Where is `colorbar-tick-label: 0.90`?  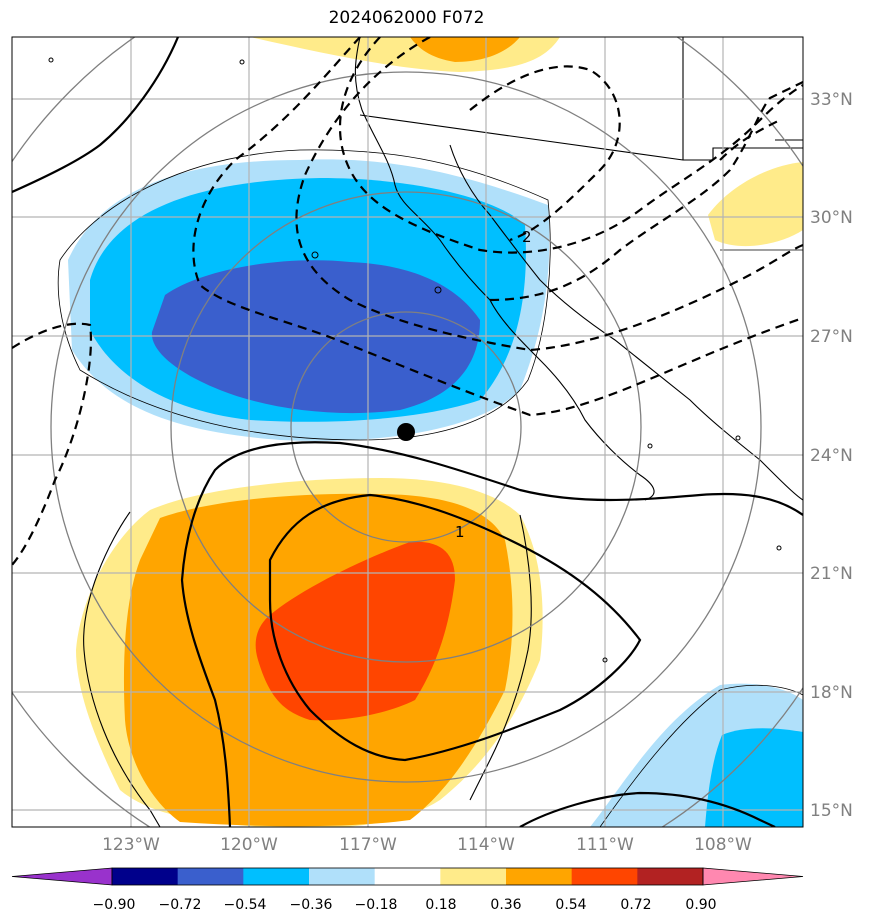
colorbar-tick-label: 0.90 is located at coordinates (700, 905).